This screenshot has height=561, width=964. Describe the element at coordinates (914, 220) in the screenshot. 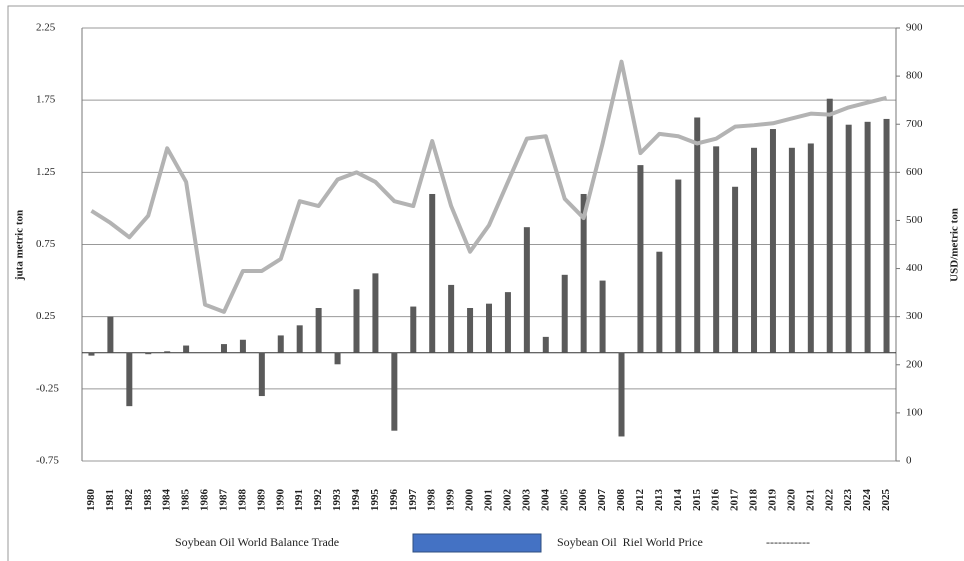

I see `y2-tick-label: 500` at that location.